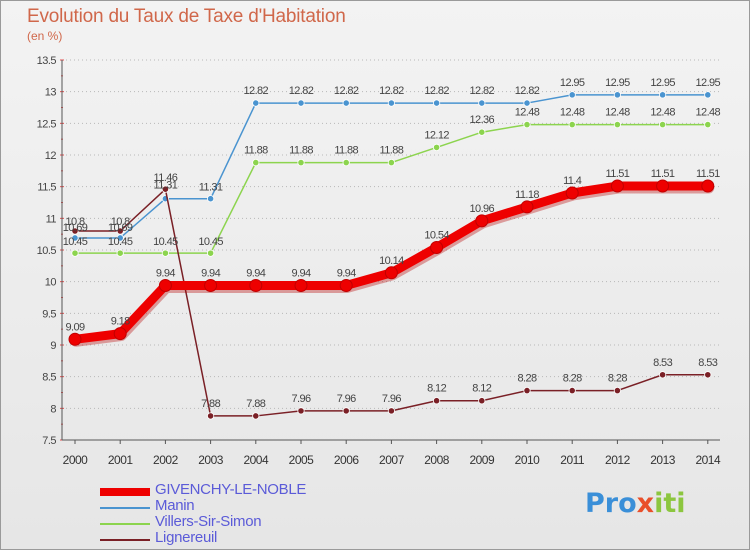 This screenshot has height=550, width=750. Describe the element at coordinates (528, 460) in the screenshot. I see `x-tick-label: 2010` at that location.